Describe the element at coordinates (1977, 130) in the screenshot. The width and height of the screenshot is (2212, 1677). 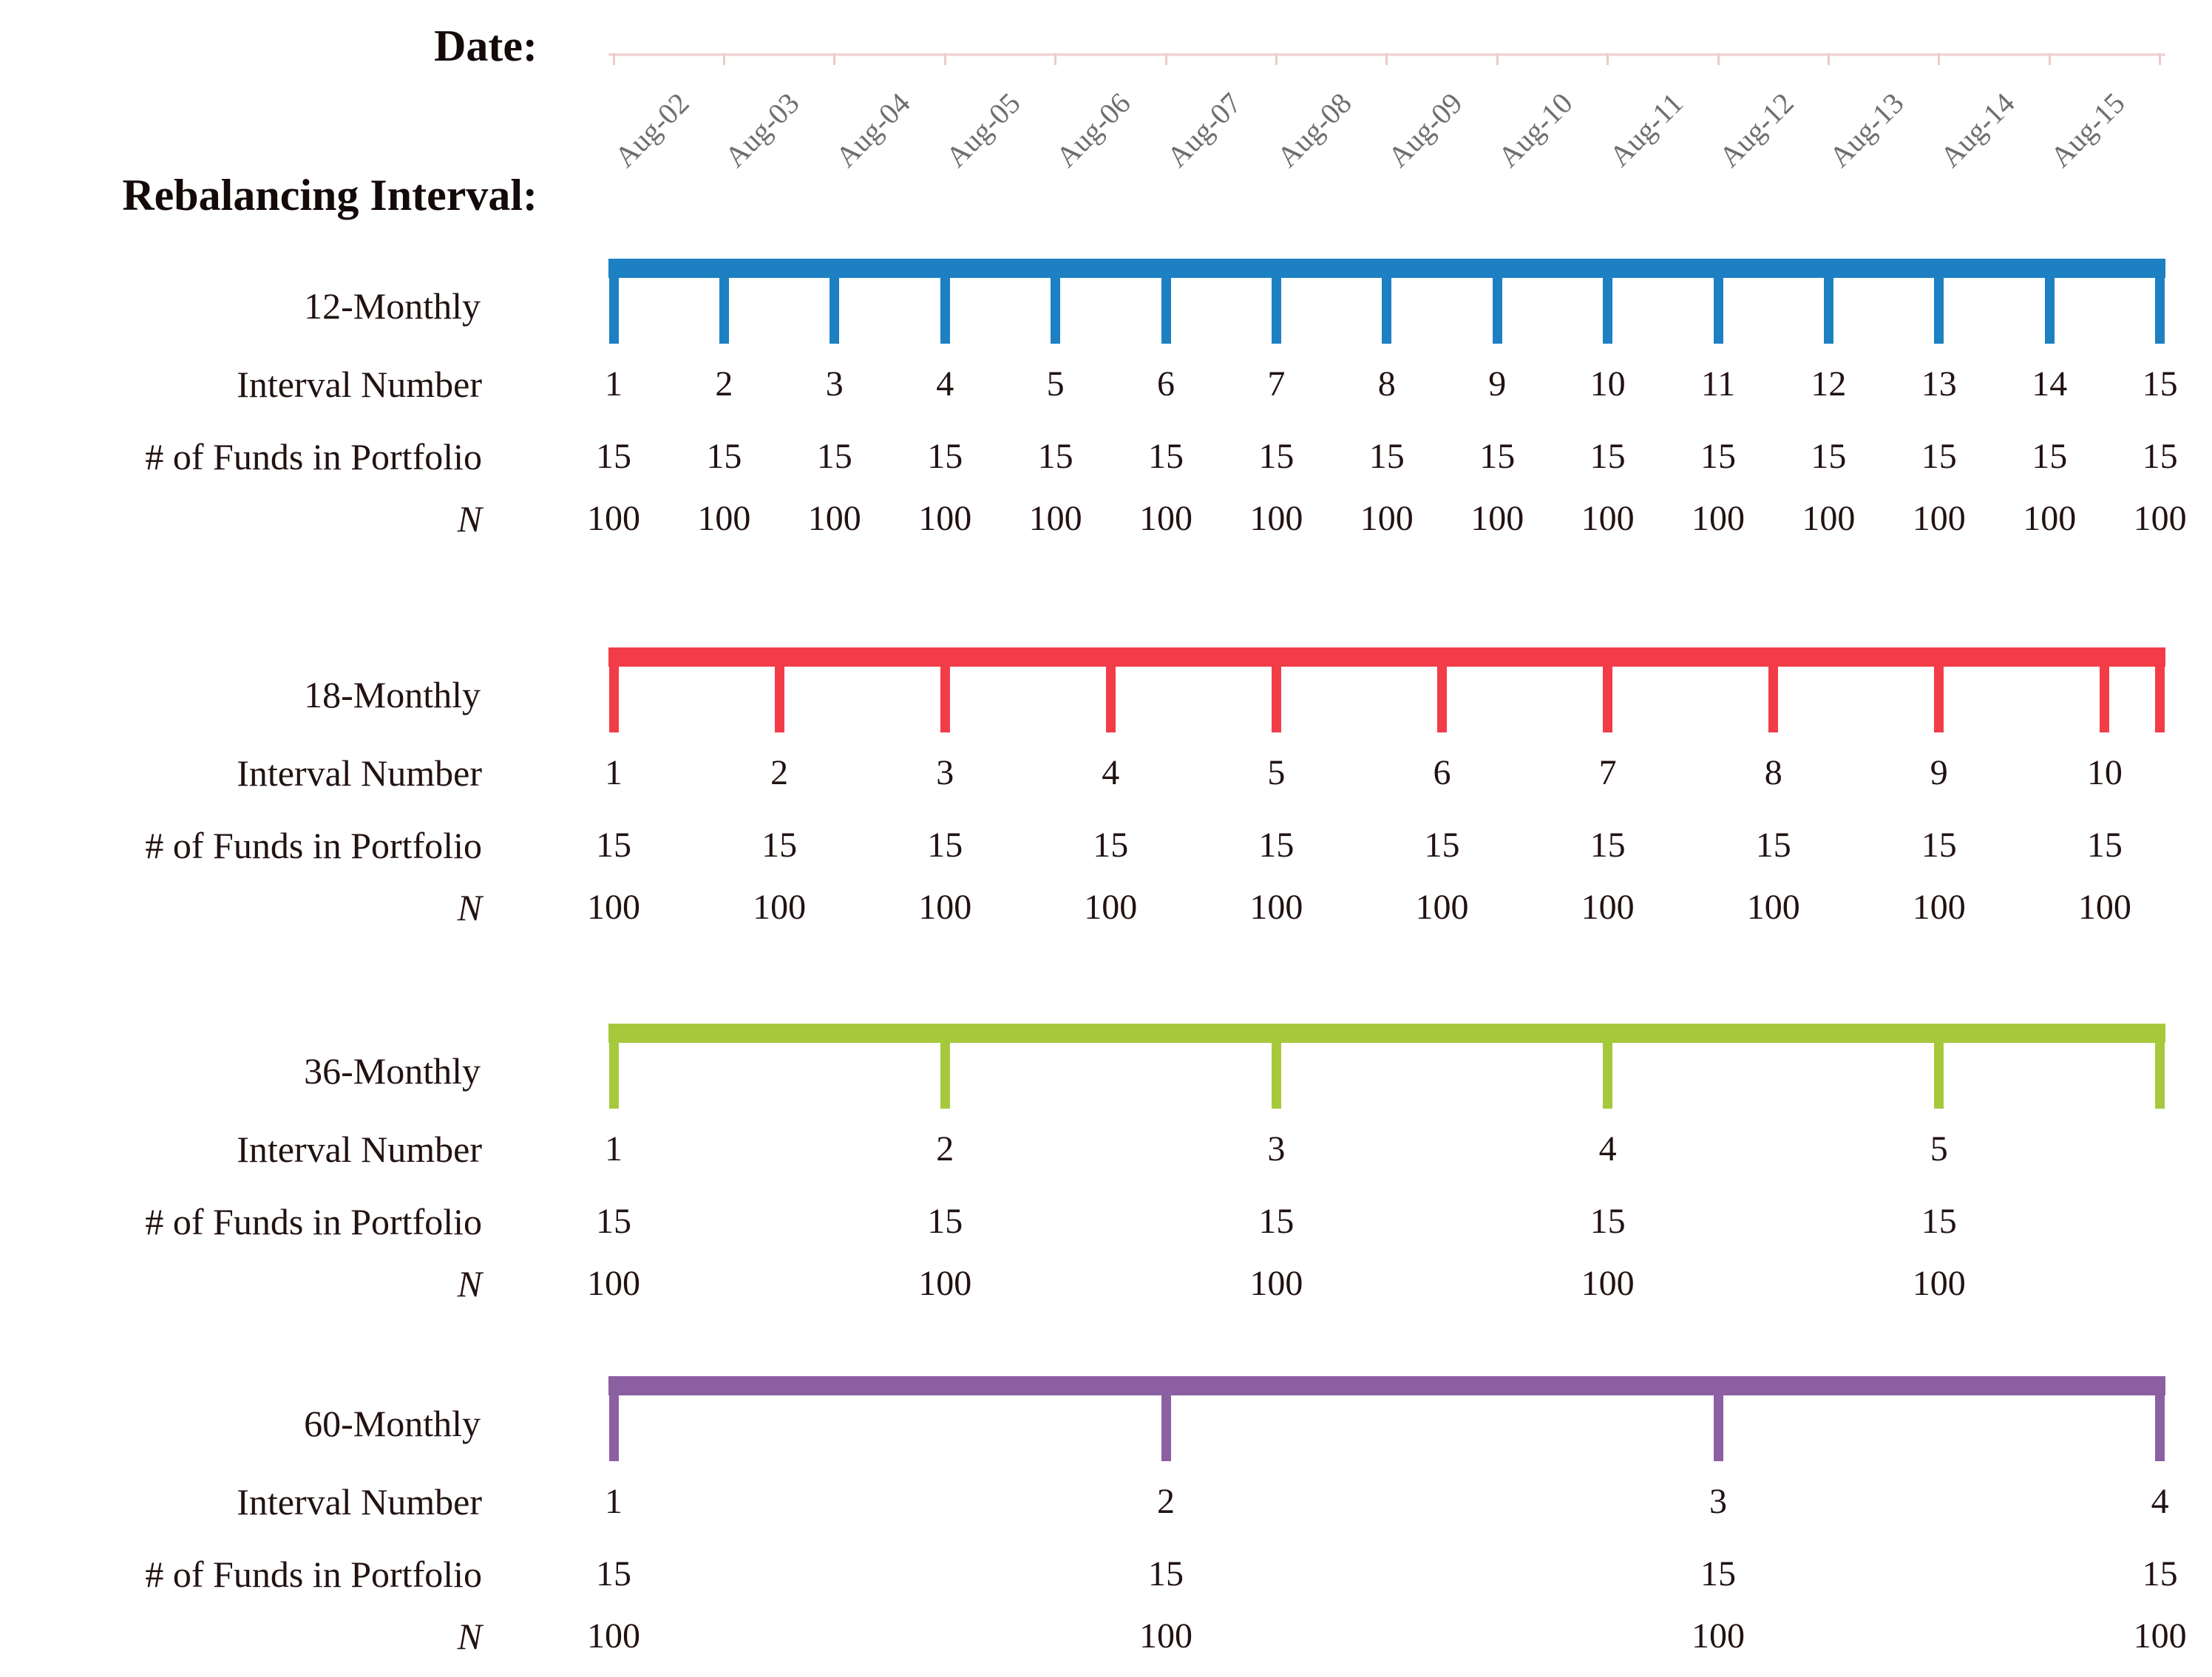
I see `date-label: Aug-14` at that location.